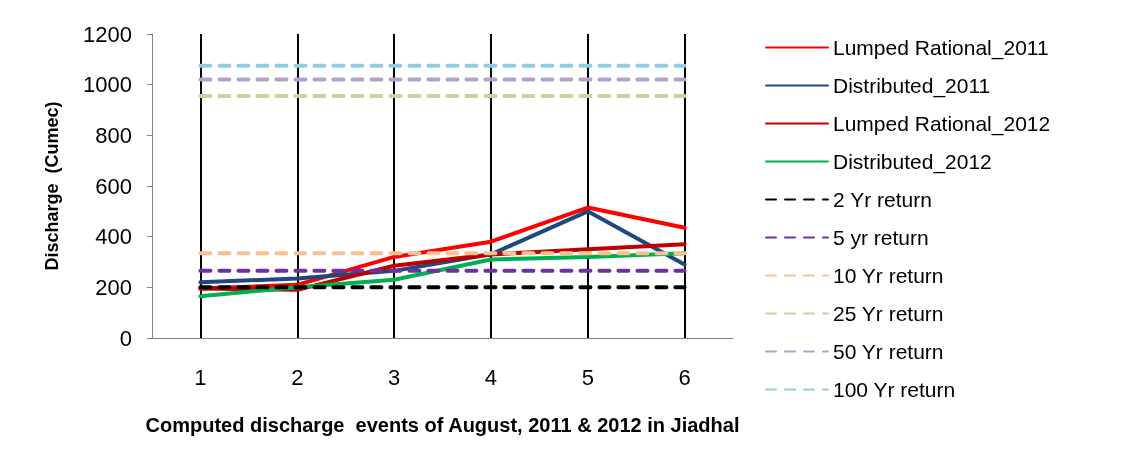  Describe the element at coordinates (200, 377) in the screenshot. I see `x-tick-label: 1` at that location.